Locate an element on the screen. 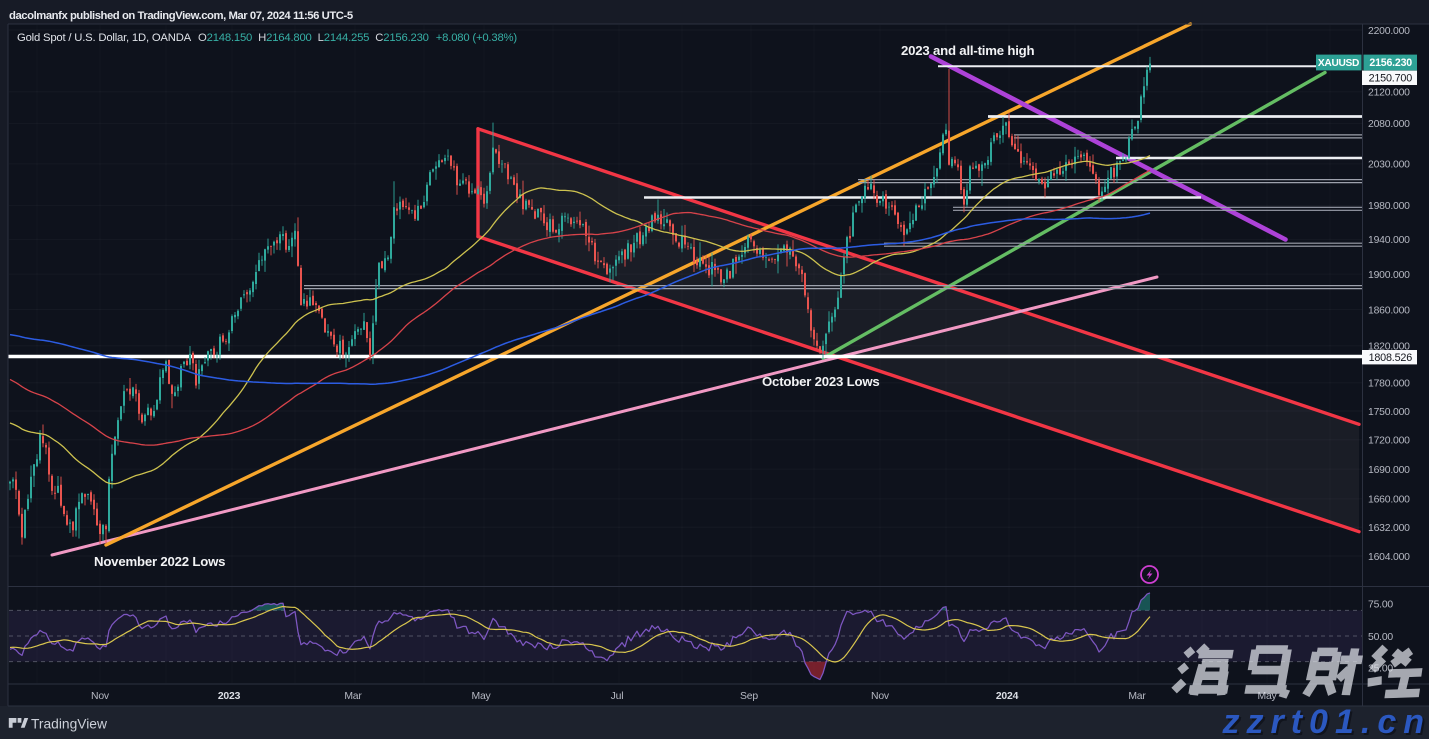 Image resolution: width=1429 pixels, height=739 pixels. svg-text: 75.00 is located at coordinates (1380, 604).